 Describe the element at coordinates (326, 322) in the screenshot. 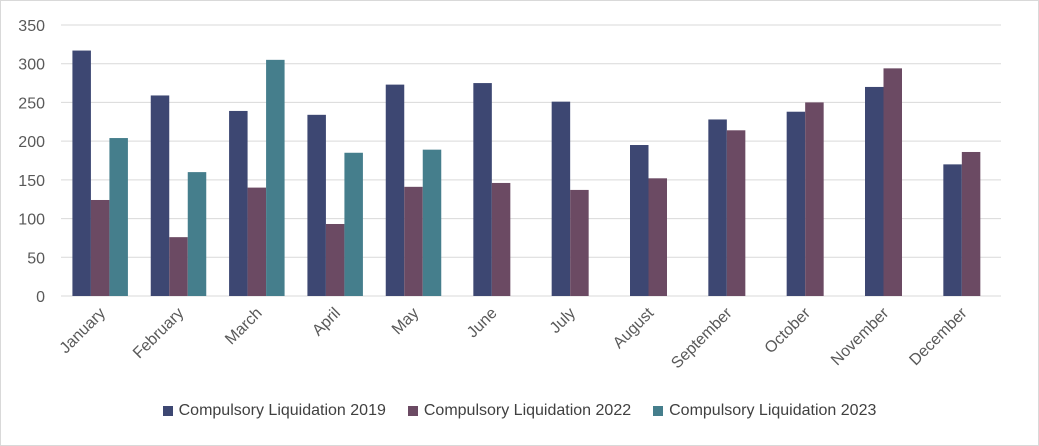

I see `x-tick-label: April` at that location.